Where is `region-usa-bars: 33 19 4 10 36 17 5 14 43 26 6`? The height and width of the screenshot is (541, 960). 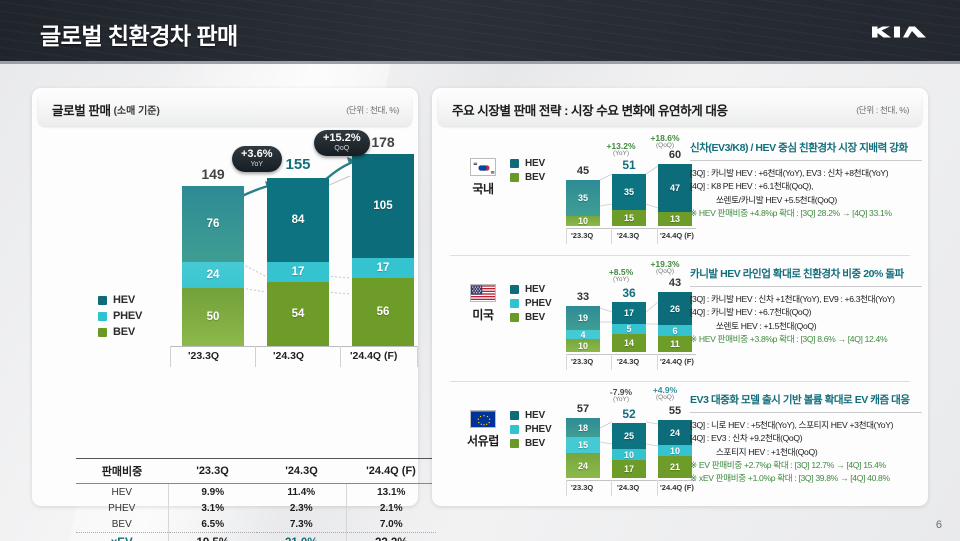
region-usa-bars: 33 19 4 10 36 17 5 14 43 26 6 is located at coordinates (631, 314).